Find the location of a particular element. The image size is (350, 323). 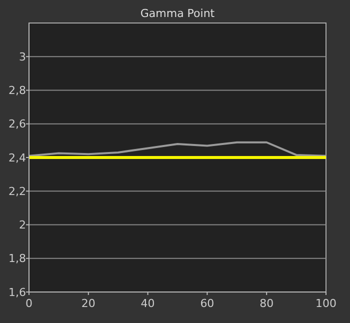

y-tick-label: 2,2 is located at coordinates (17, 191).